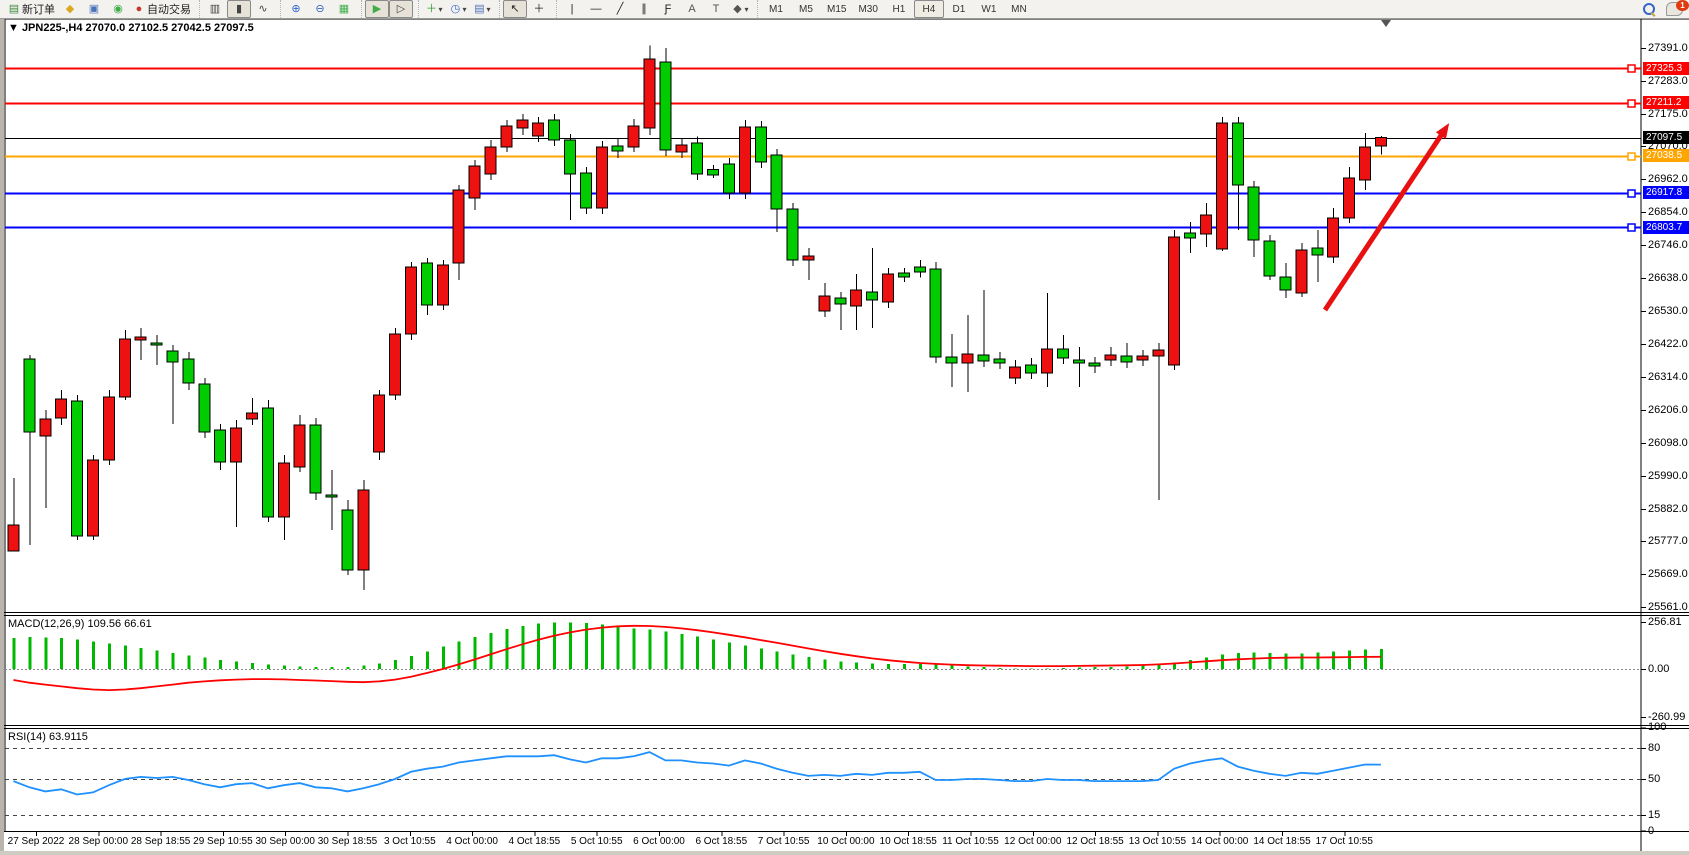  I want to click on timeframe-mn: MN, so click(1019, 9).